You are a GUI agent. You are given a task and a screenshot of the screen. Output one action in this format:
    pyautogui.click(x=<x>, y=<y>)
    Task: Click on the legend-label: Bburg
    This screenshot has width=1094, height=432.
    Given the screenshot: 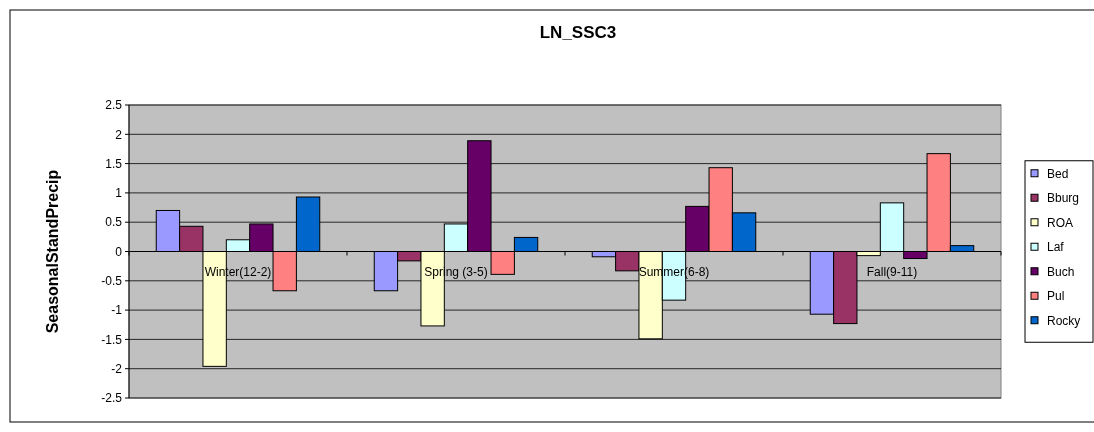 What is the action you would take?
    pyautogui.click(x=1063, y=198)
    